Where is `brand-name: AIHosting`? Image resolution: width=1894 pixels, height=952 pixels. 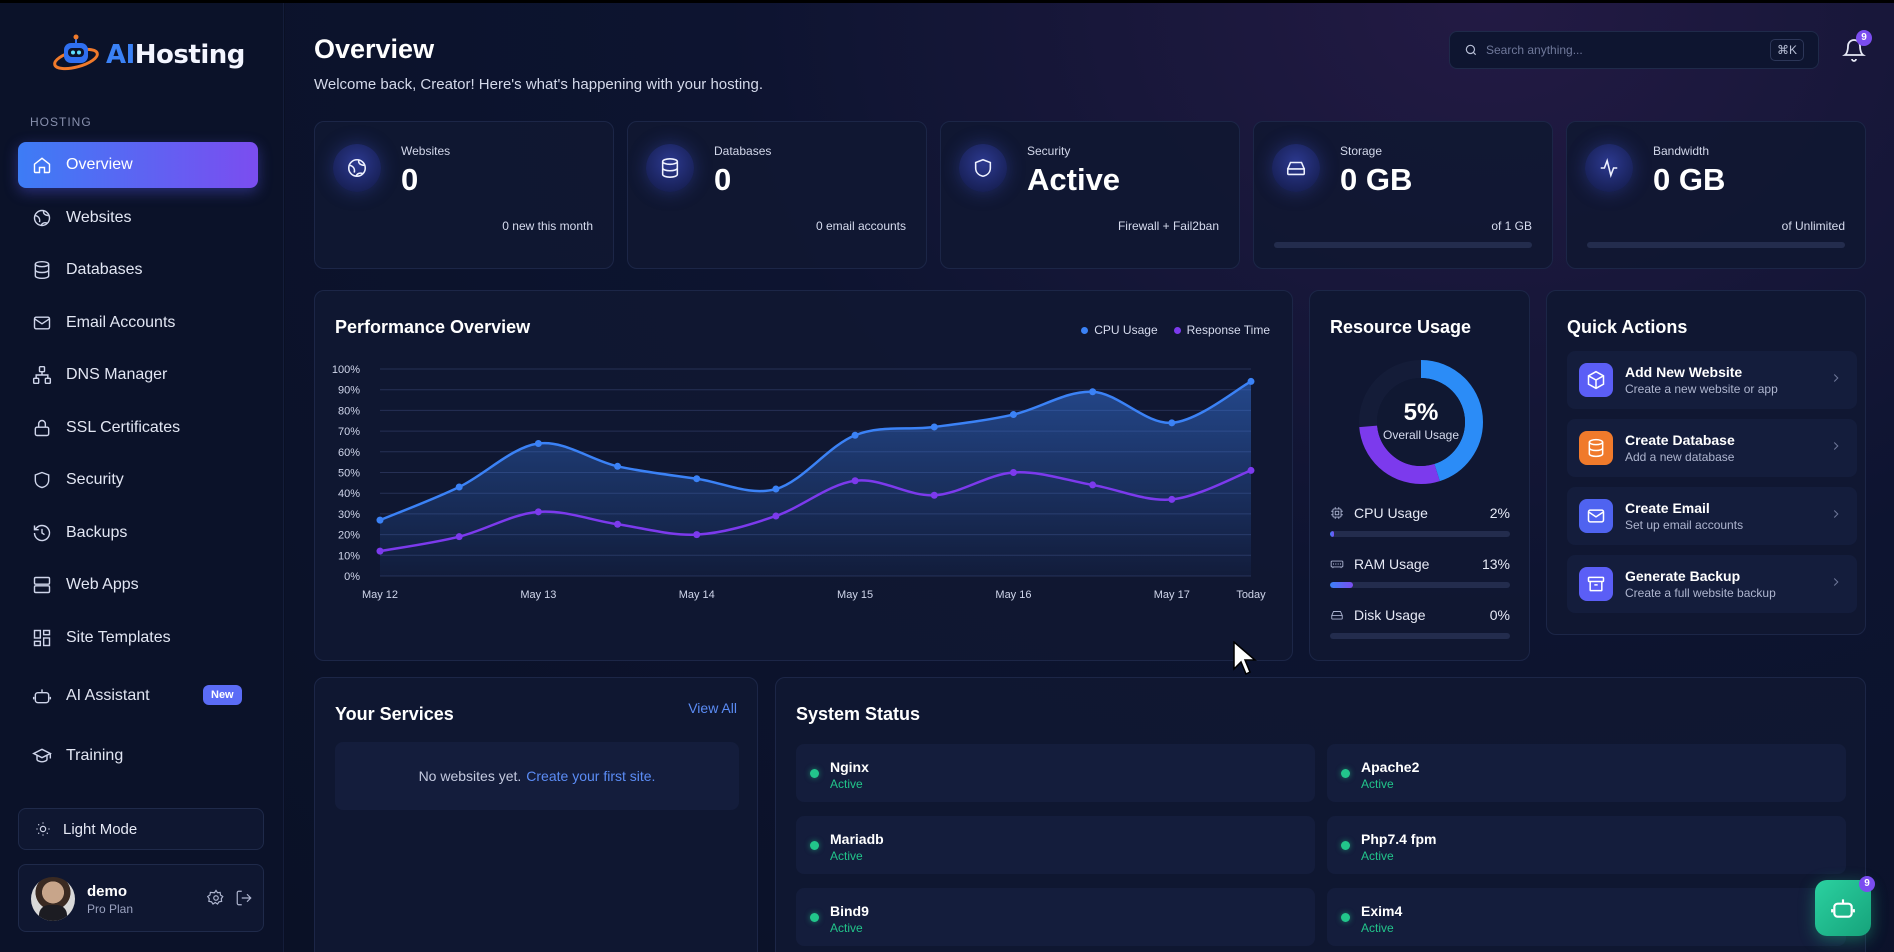 brand-name: AIHosting is located at coordinates (175, 55).